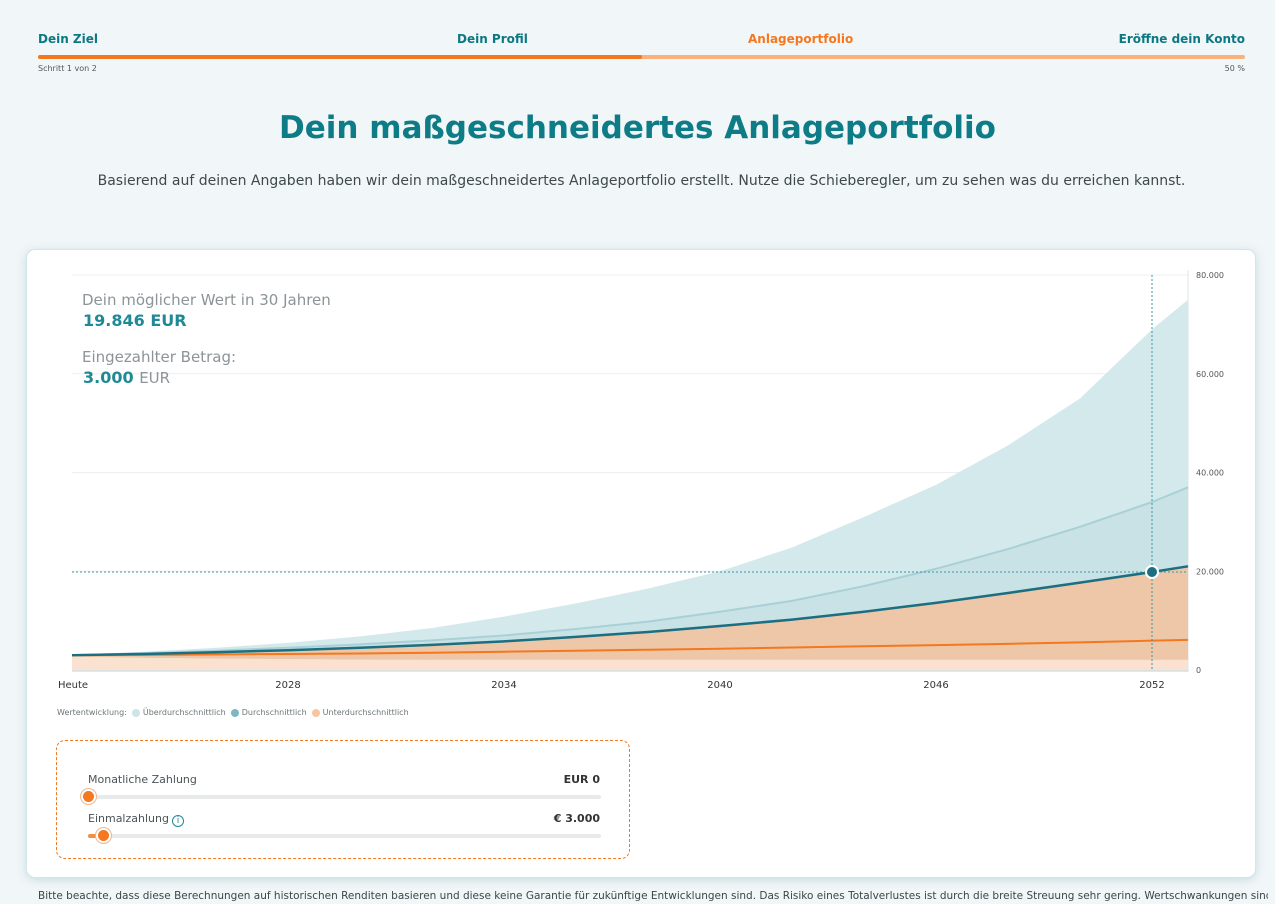 This screenshot has width=1275, height=904. What do you see at coordinates (96, 836) in the screenshot?
I see `oneoff-payment-slider-fill` at bounding box center [96, 836].